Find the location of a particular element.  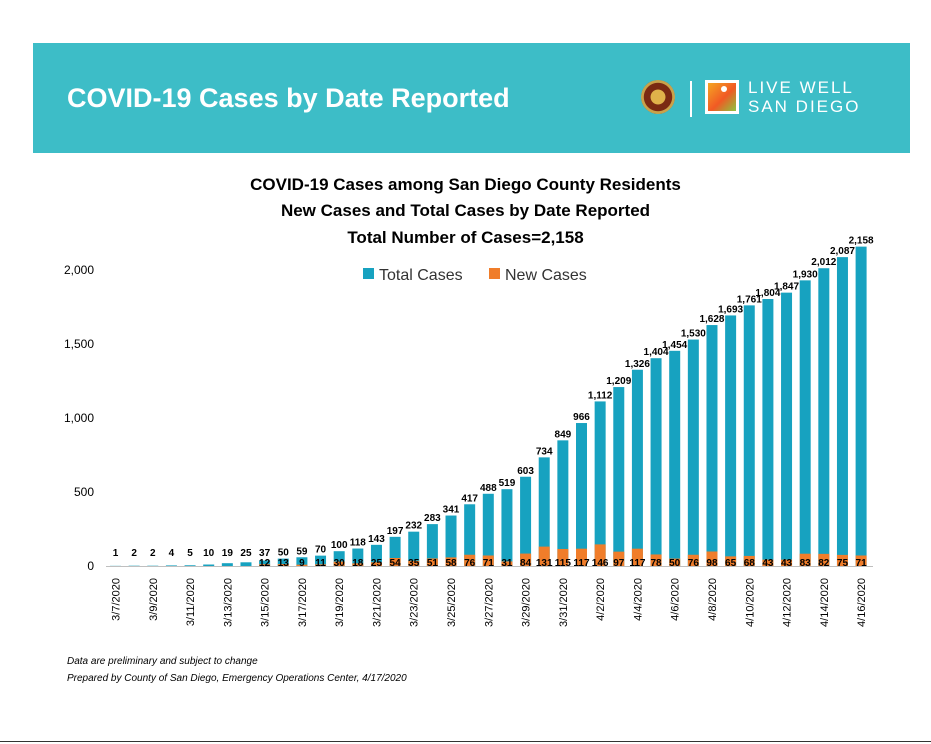

x-tick-label: 3/27/2020 is located at coordinates (489, 602).